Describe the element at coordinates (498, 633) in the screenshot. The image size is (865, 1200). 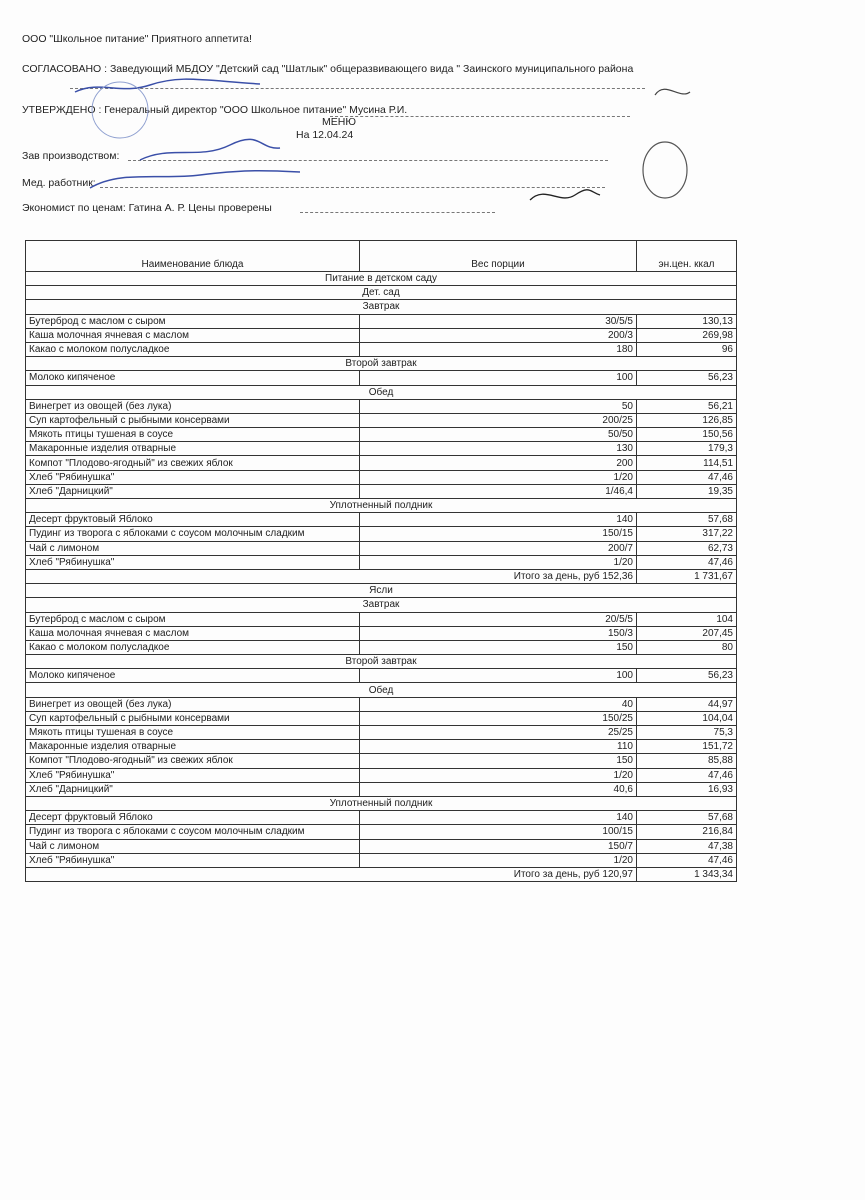
I see `portion: 150/3` at that location.